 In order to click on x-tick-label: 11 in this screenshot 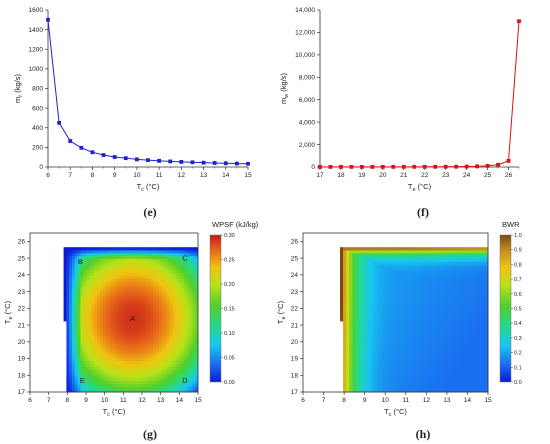, I will do `click(123, 400)`.